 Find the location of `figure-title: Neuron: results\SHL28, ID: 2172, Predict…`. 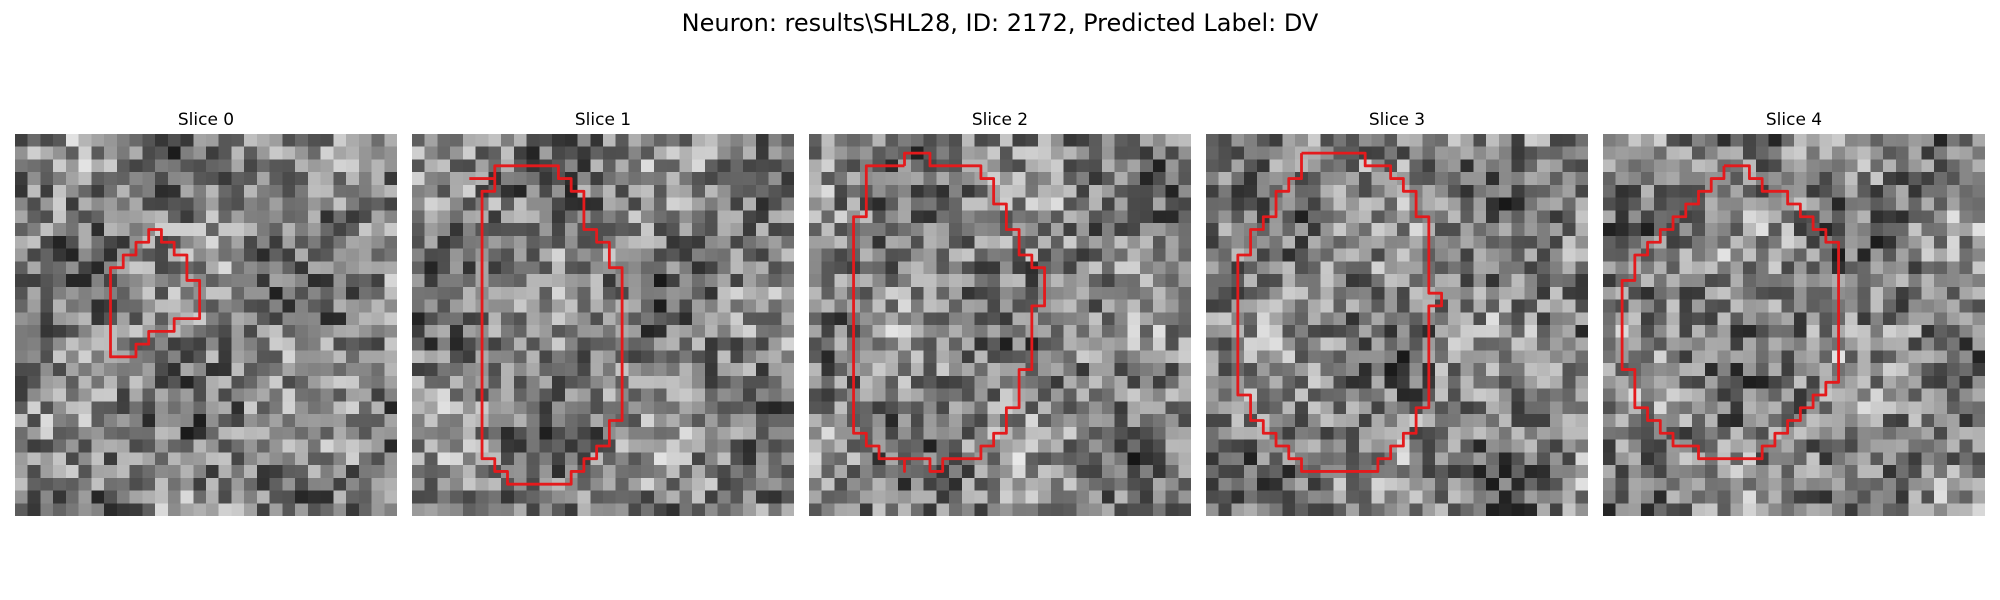

figure-title: Neuron: results\SHL28, ID: 2172, Predict… is located at coordinates (1000, 23).